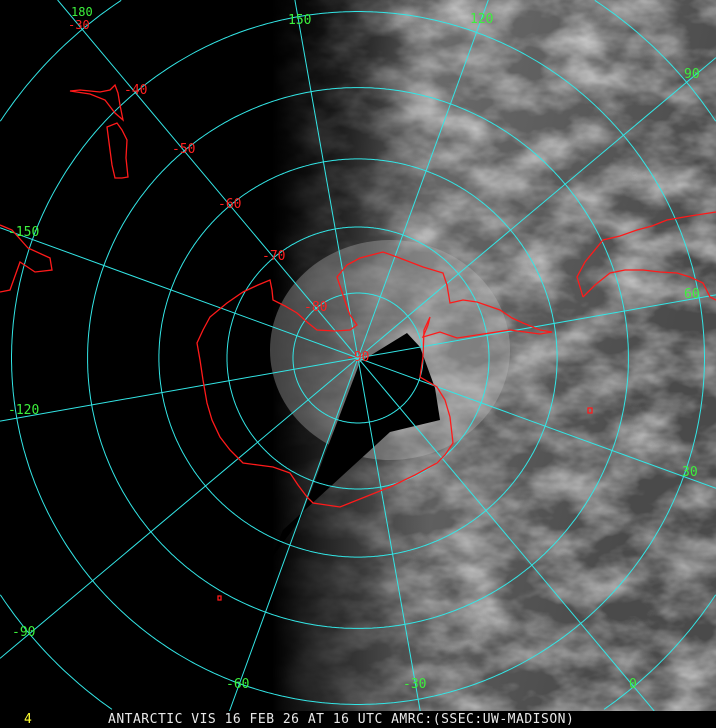  Describe the element at coordinates (26, 258) in the screenshot. I see `australia-tasmania-coastline` at that location.